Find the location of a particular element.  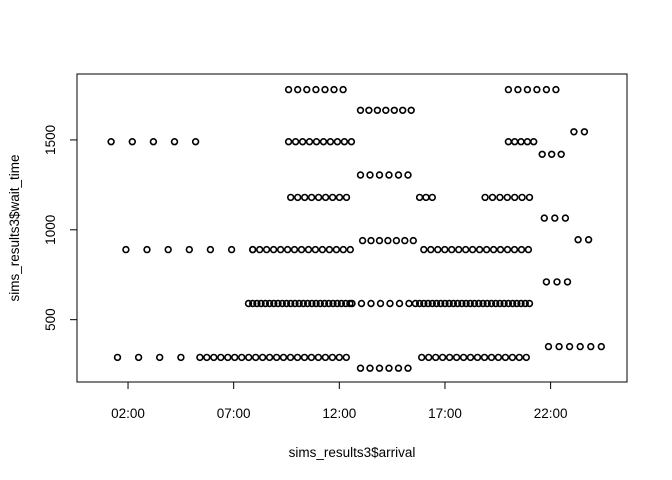

x-tick-label: 07:00 is located at coordinates (234, 413).